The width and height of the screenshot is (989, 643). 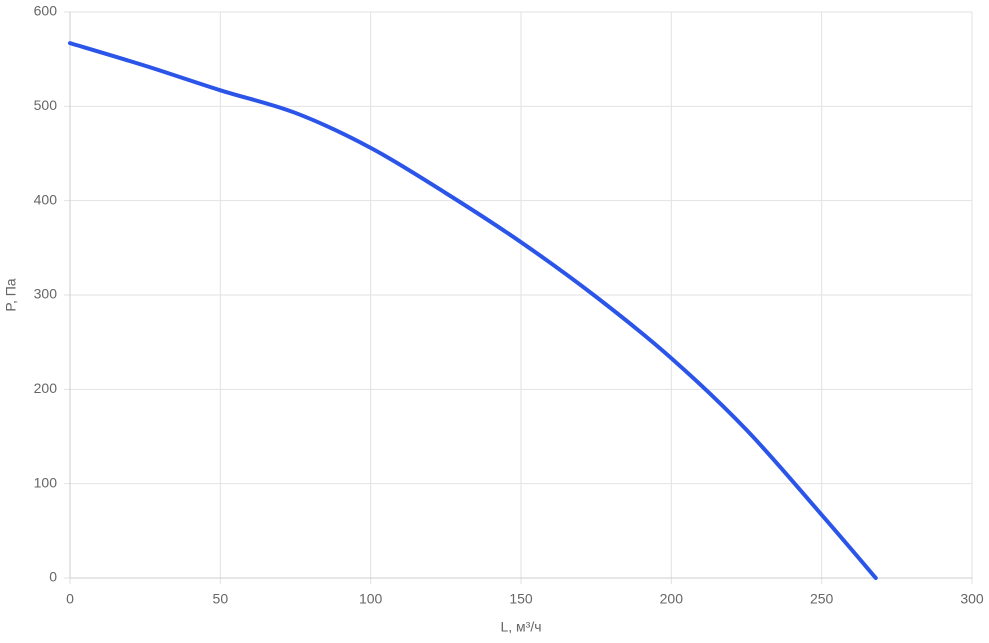 What do you see at coordinates (46, 11) in the screenshot?
I see `y-tick-label: 600` at bounding box center [46, 11].